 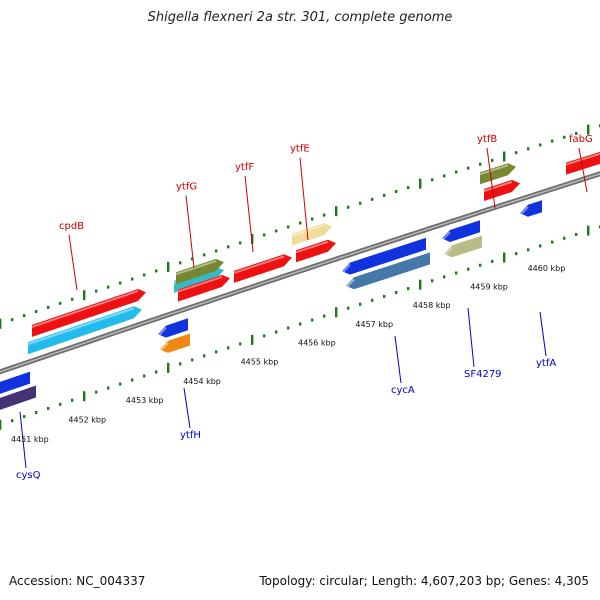 I want to click on gene-label-ytfE: ytfE, so click(x=300, y=149).